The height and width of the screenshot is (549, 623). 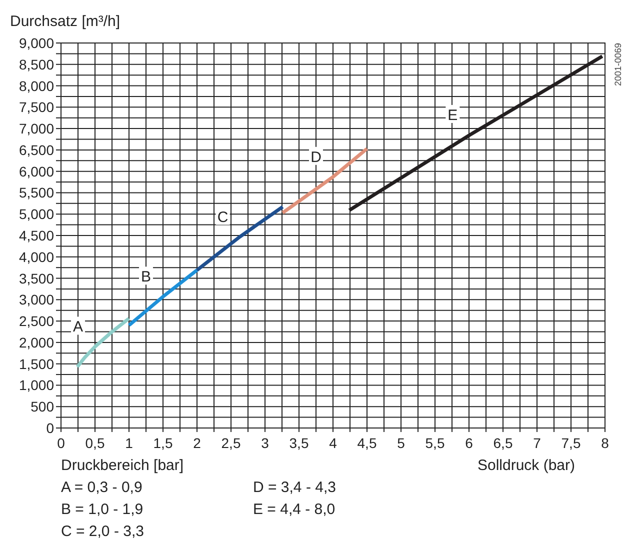 I want to click on y-tick-label: 500, so click(x=42, y=406).